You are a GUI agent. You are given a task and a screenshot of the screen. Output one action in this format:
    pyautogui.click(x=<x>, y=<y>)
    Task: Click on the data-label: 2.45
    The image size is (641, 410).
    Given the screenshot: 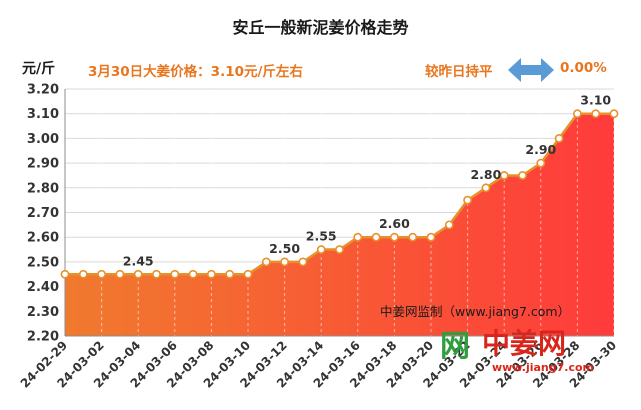 What is the action you would take?
    pyautogui.click(x=138, y=260)
    